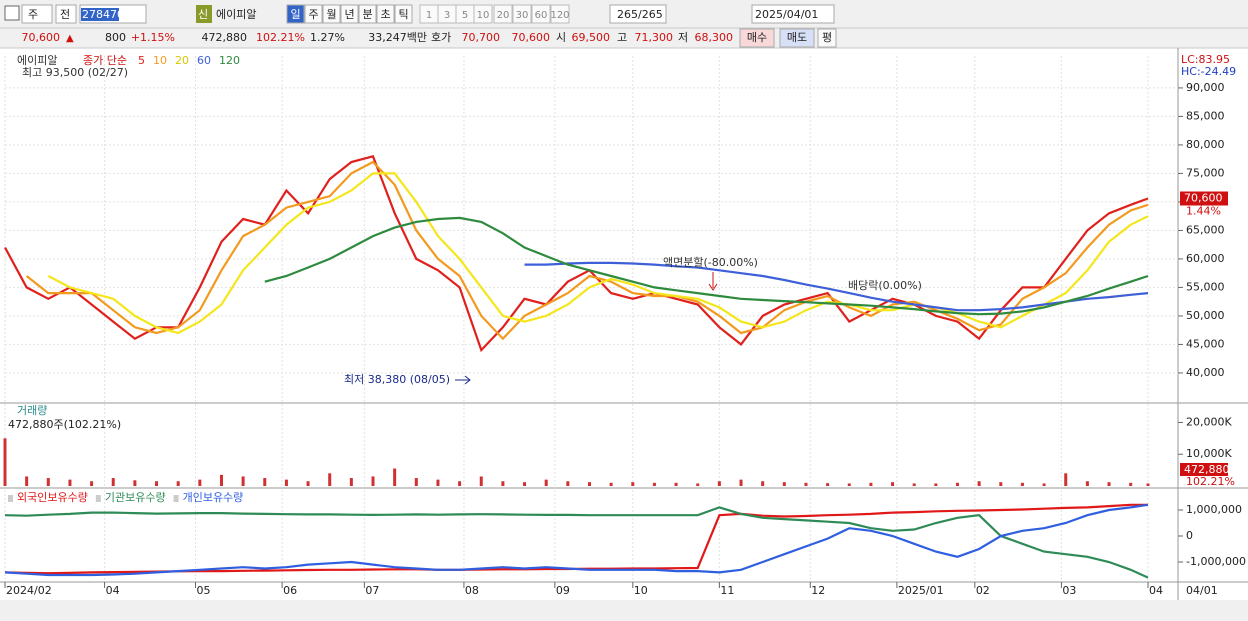 This screenshot has height=621, width=1248. What do you see at coordinates (757, 38) in the screenshot?
I see `buy-button` at bounding box center [757, 38].